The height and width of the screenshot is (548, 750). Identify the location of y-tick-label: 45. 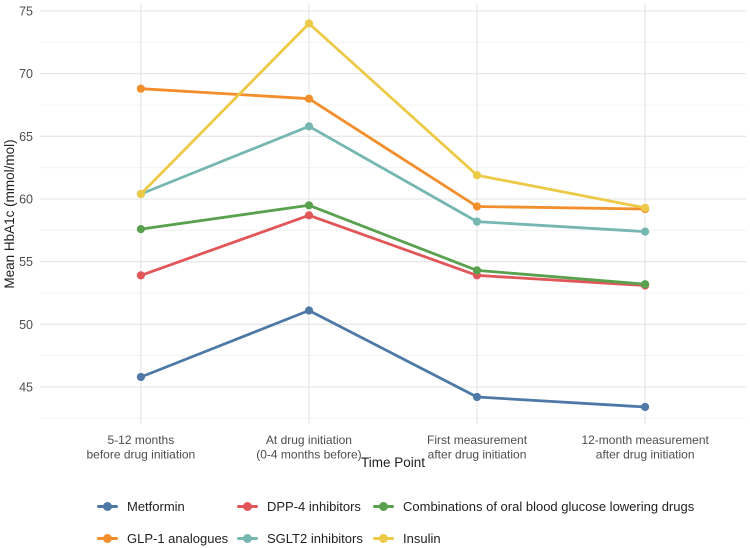
(26, 387).